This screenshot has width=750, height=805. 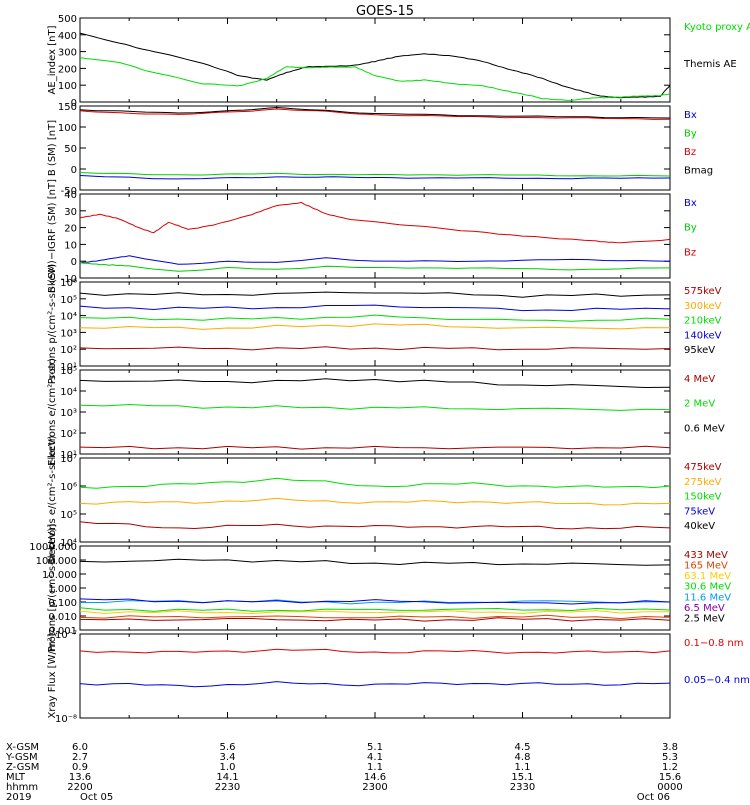 I want to click on y-tick-label: 10⁶, so click(x=68, y=283).